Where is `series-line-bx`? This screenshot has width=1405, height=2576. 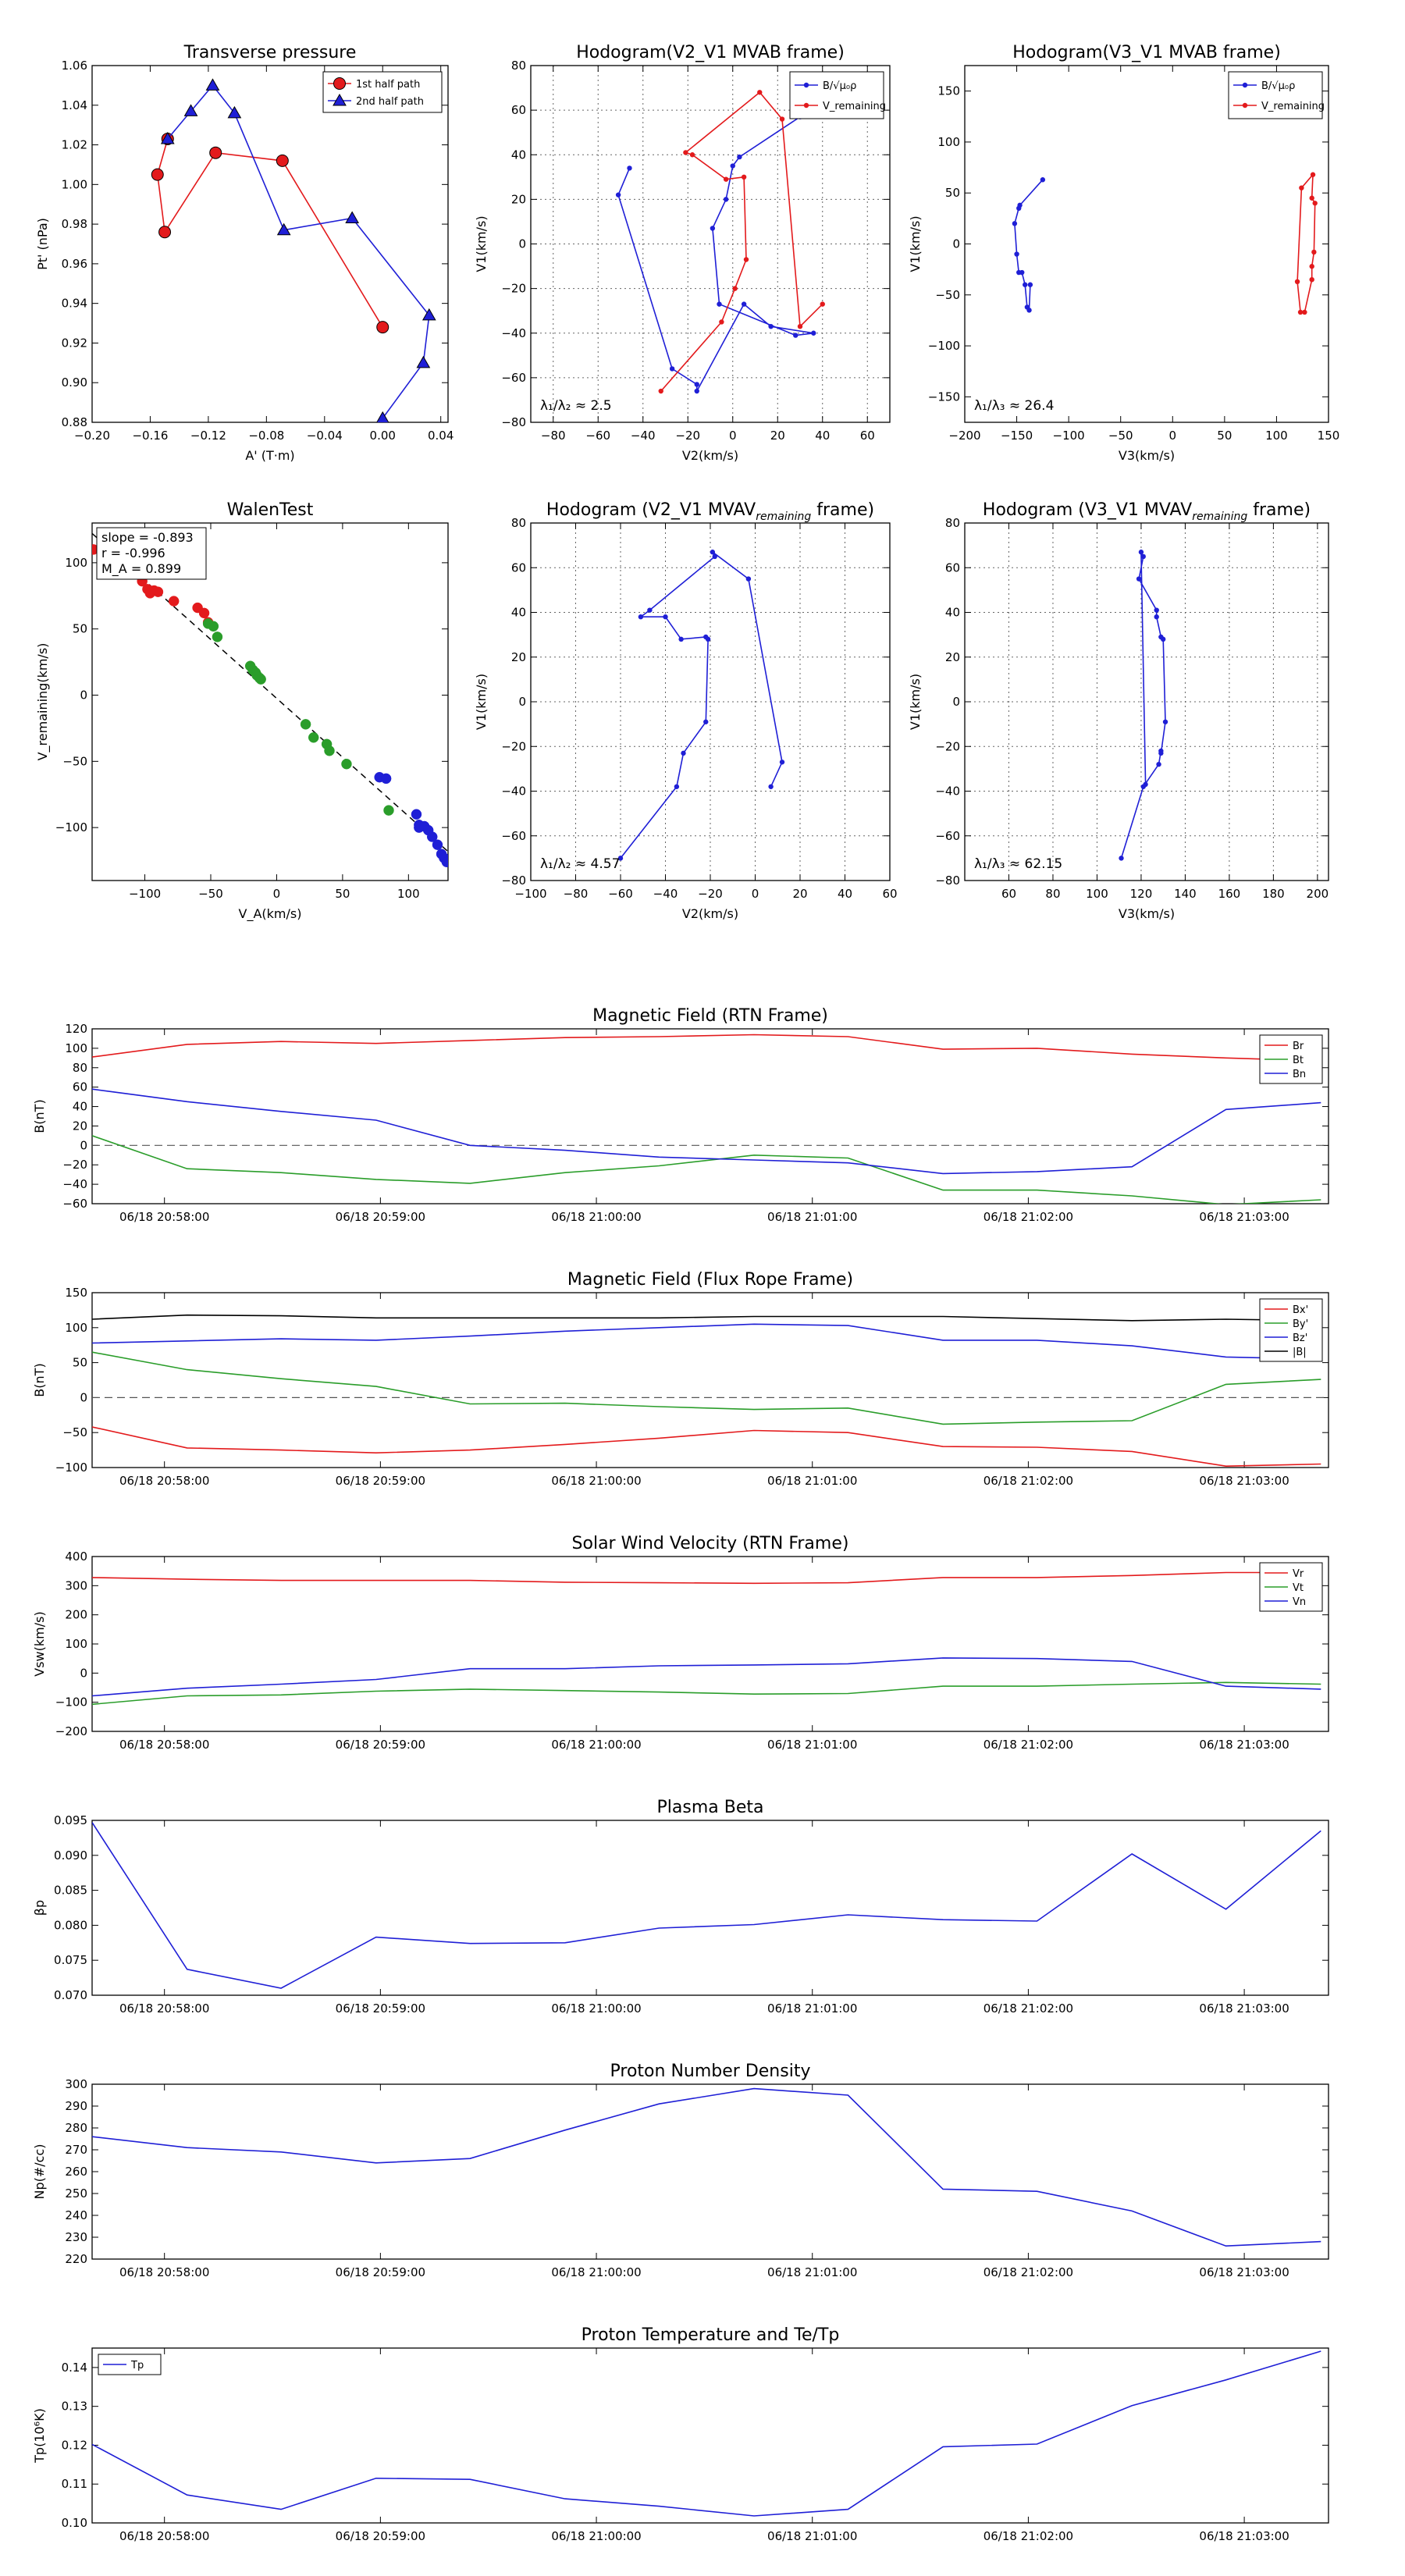 series-line-bx is located at coordinates (707, 1447).